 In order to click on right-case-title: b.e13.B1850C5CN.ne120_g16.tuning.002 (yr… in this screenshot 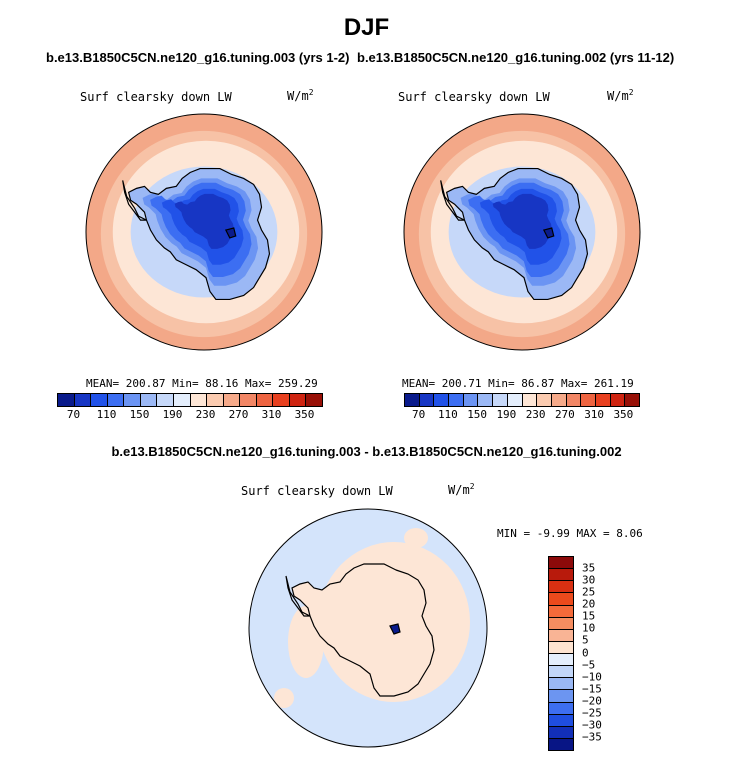, I will do `click(516, 57)`.